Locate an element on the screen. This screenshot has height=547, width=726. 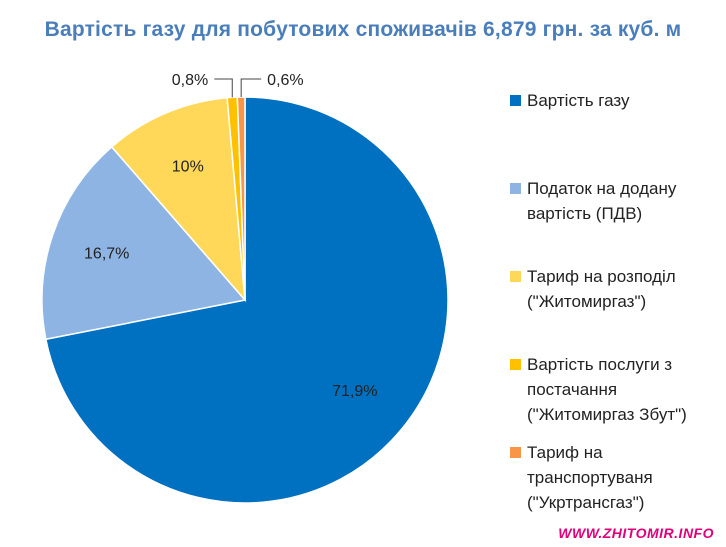
watermark: WWW.ZHITOMIR.INFO is located at coordinates (636, 533).